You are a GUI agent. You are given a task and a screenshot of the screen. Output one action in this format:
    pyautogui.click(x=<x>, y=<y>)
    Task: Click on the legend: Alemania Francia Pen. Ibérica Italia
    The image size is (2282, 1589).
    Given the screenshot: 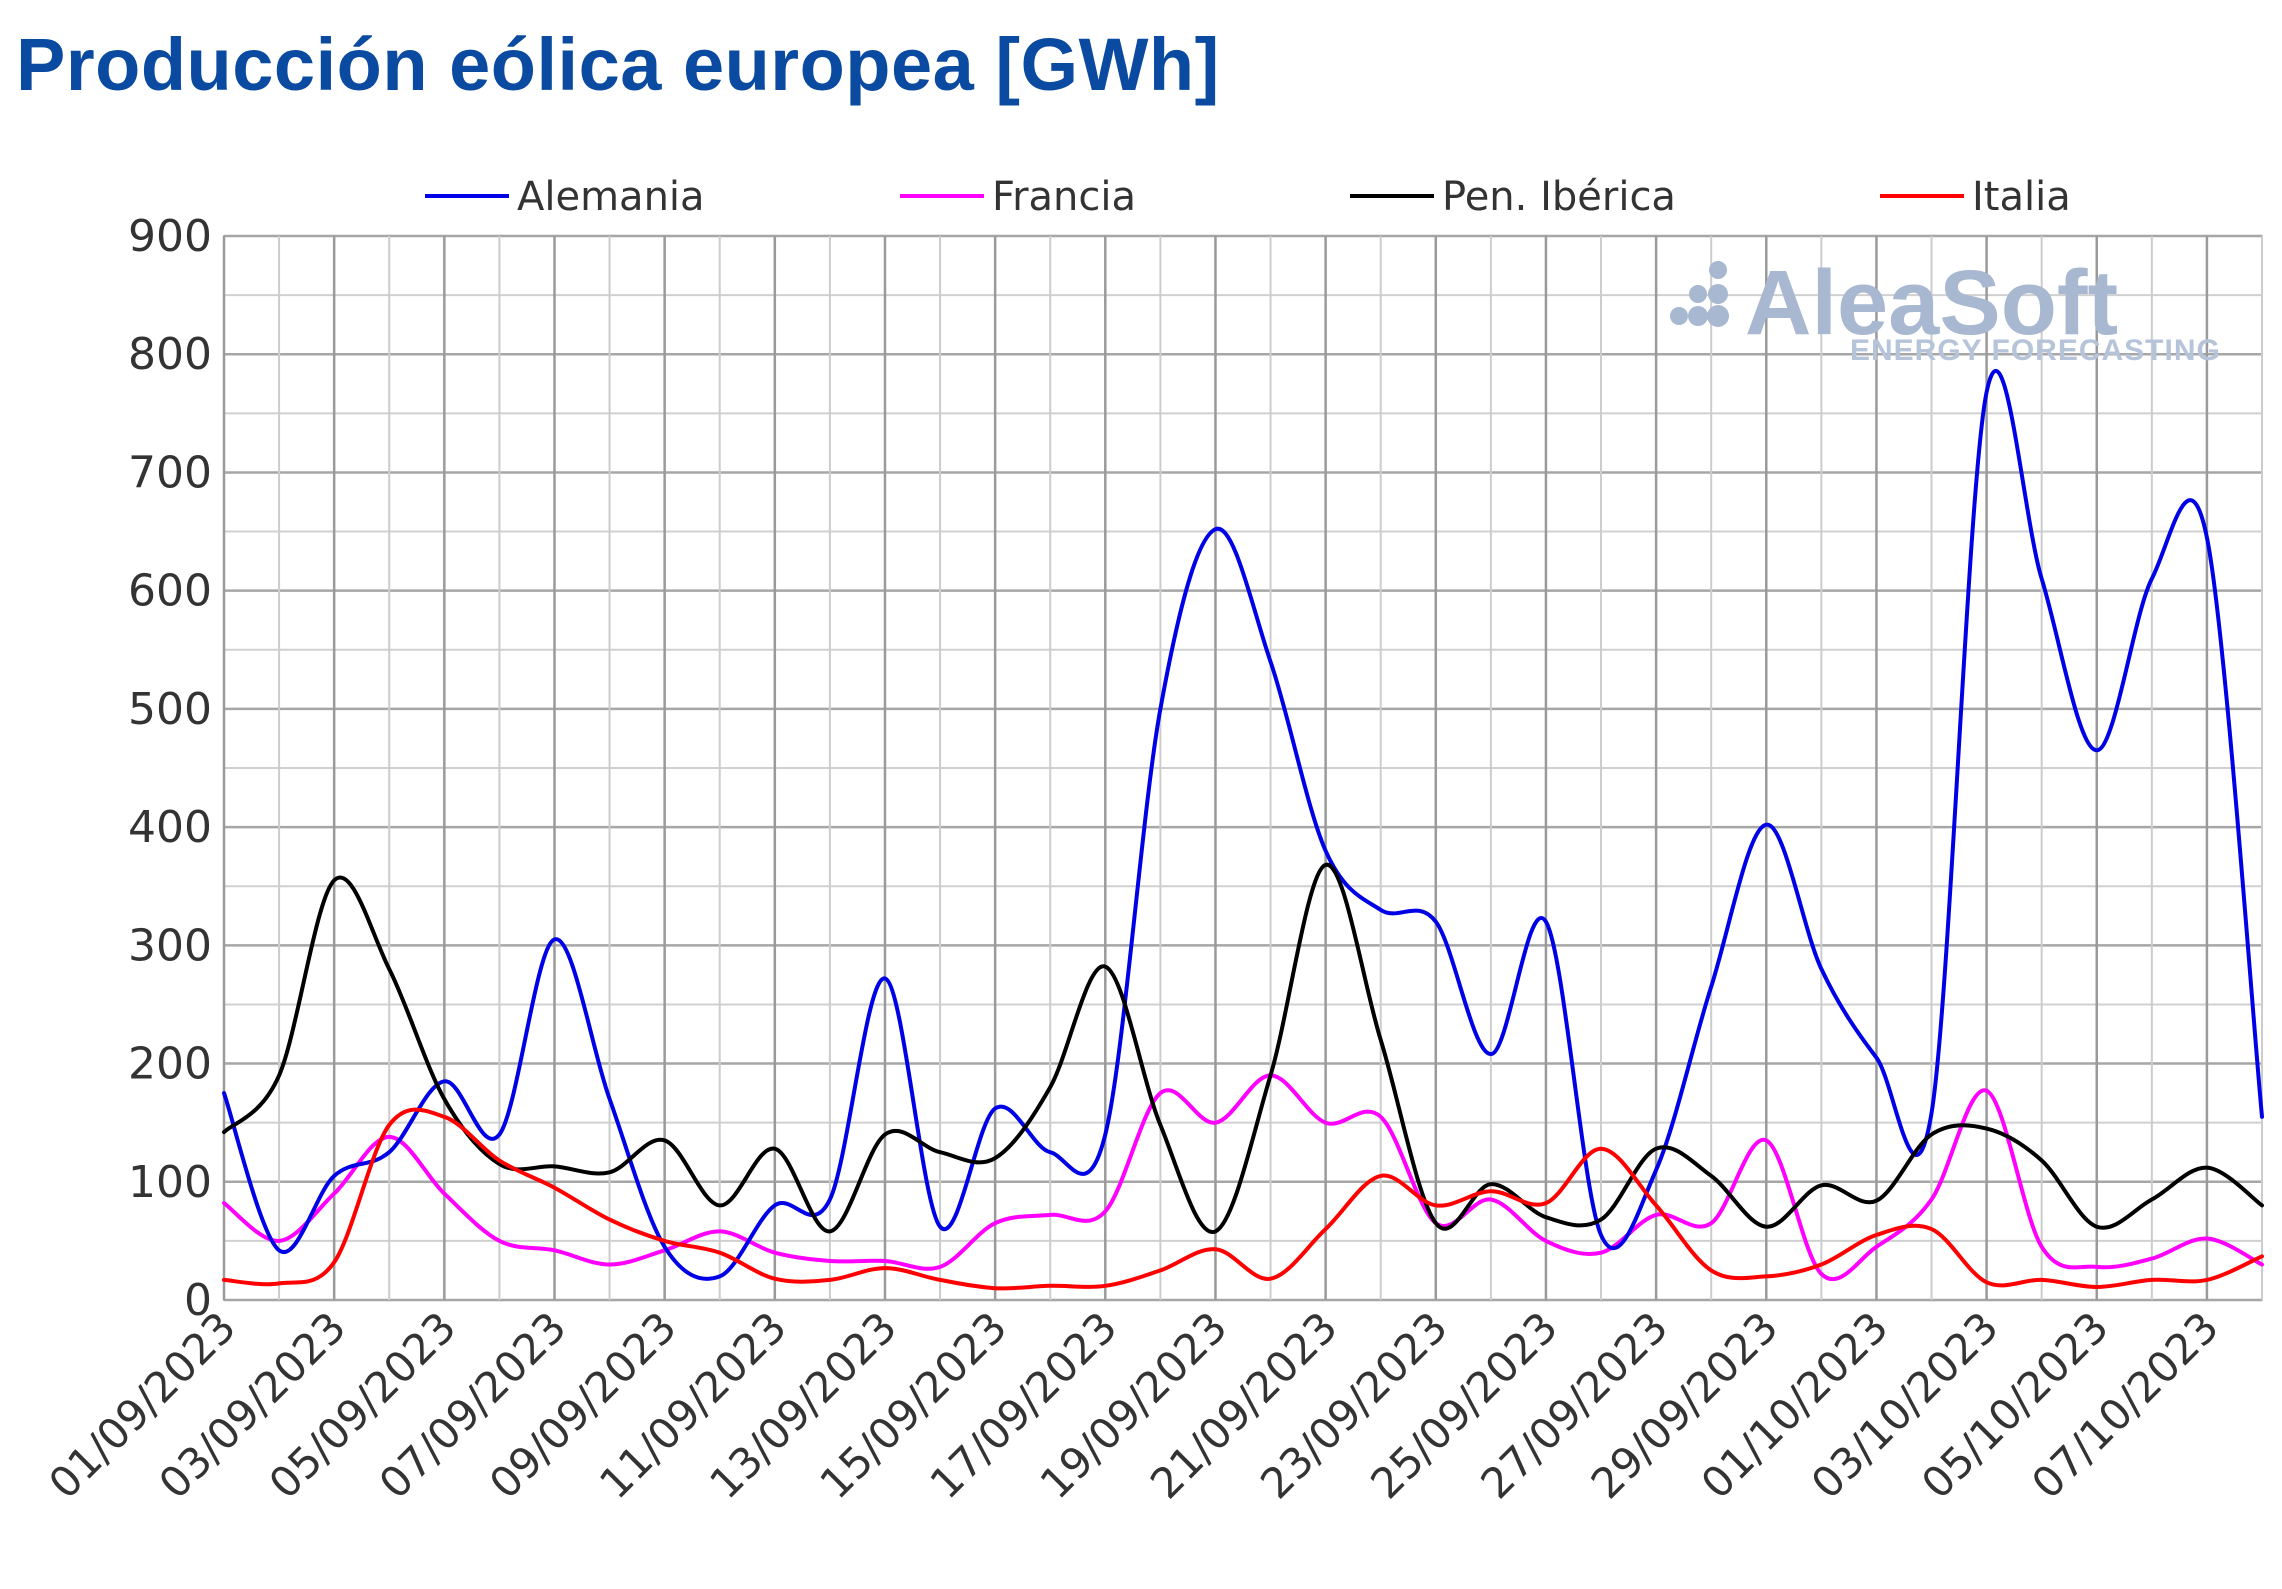 What is the action you would take?
    pyautogui.click(x=1248, y=197)
    